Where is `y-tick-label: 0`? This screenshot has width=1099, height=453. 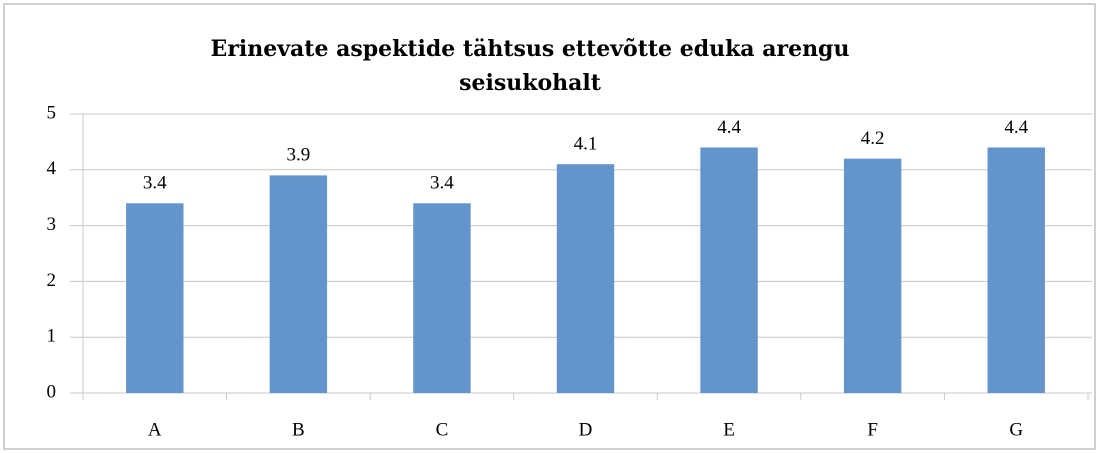
y-tick-label: 0 is located at coordinates (52, 391).